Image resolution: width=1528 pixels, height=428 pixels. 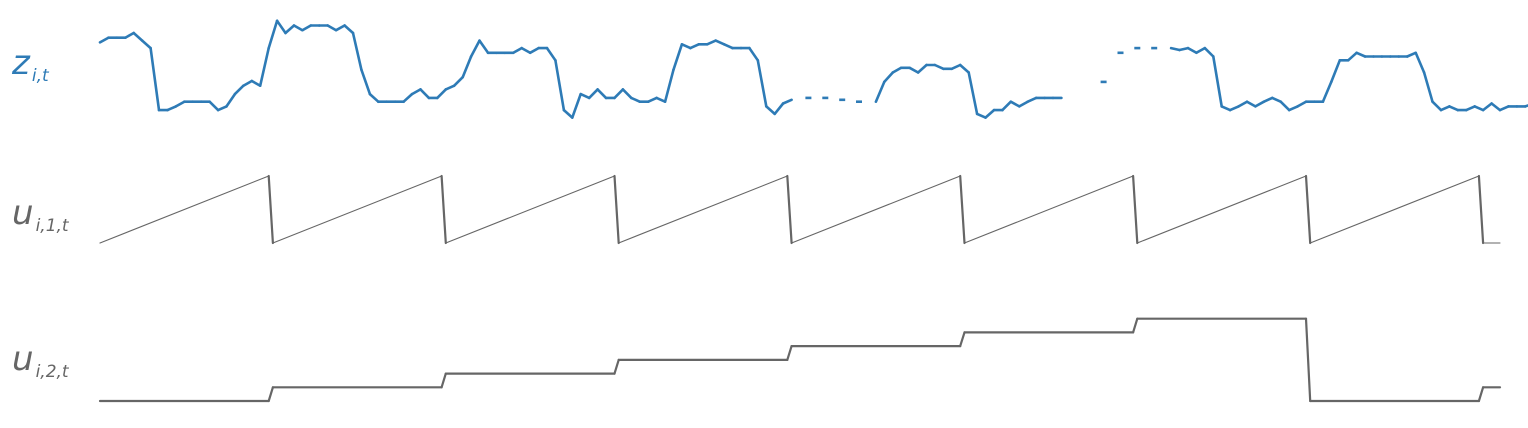 I want to click on series-label-subscript: i,2,t, so click(x=53, y=372).